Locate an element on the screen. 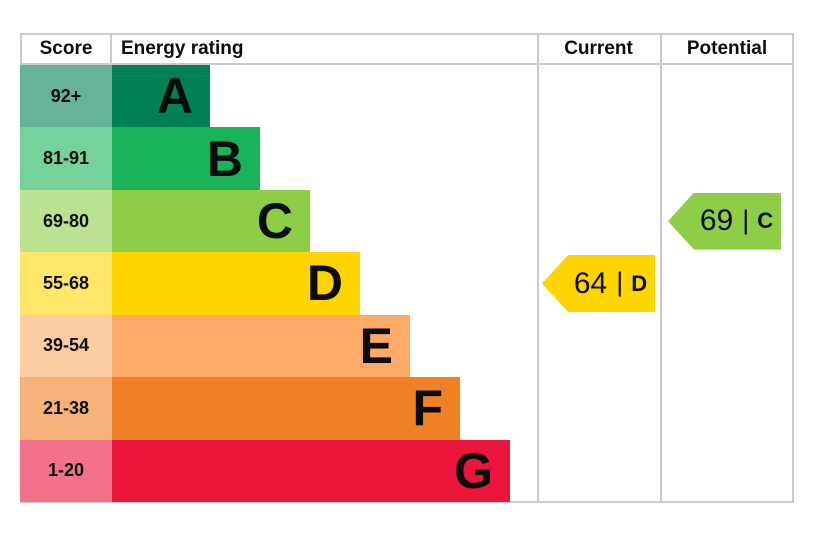  score-range-a: 92+ is located at coordinates (66, 96).